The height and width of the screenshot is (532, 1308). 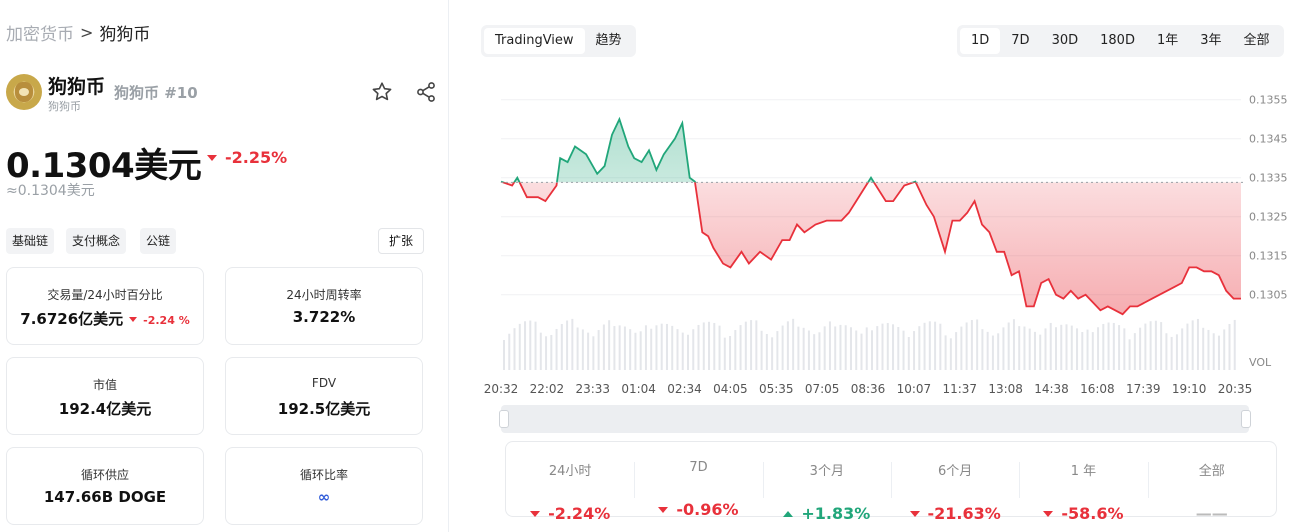 What do you see at coordinates (955, 471) in the screenshot?
I see `perf-label: 6个月` at bounding box center [955, 471].